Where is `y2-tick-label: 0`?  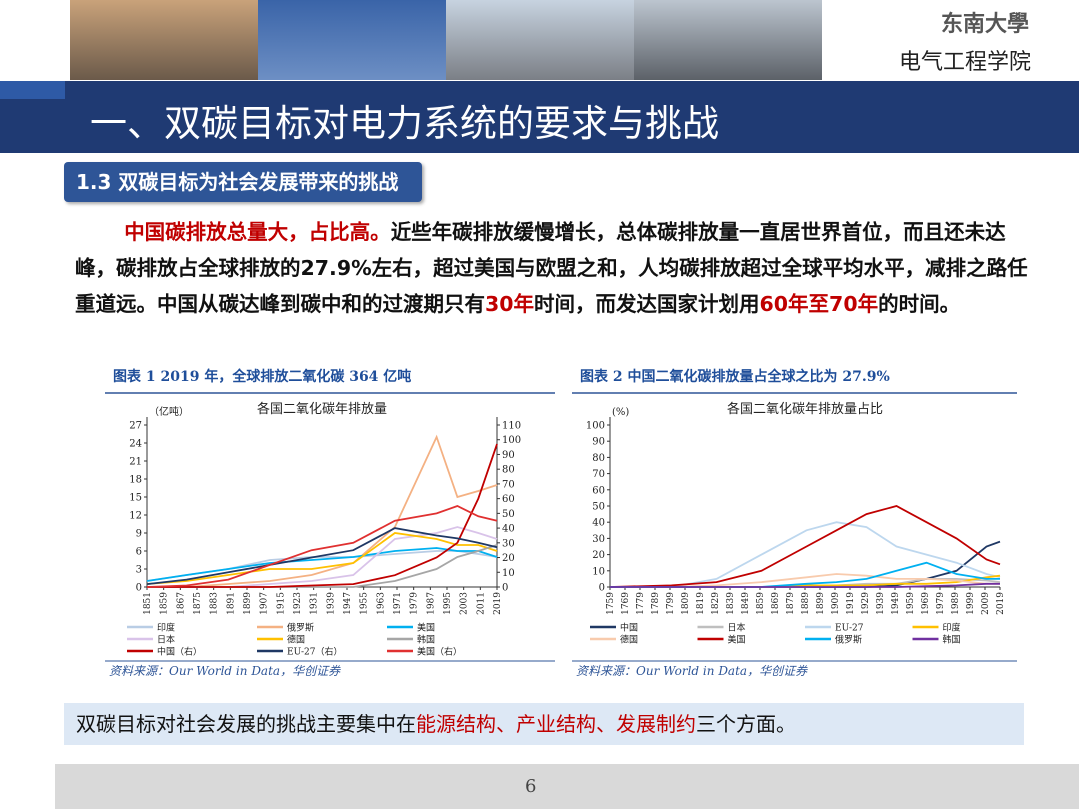 y2-tick-label: 0 is located at coordinates (505, 588).